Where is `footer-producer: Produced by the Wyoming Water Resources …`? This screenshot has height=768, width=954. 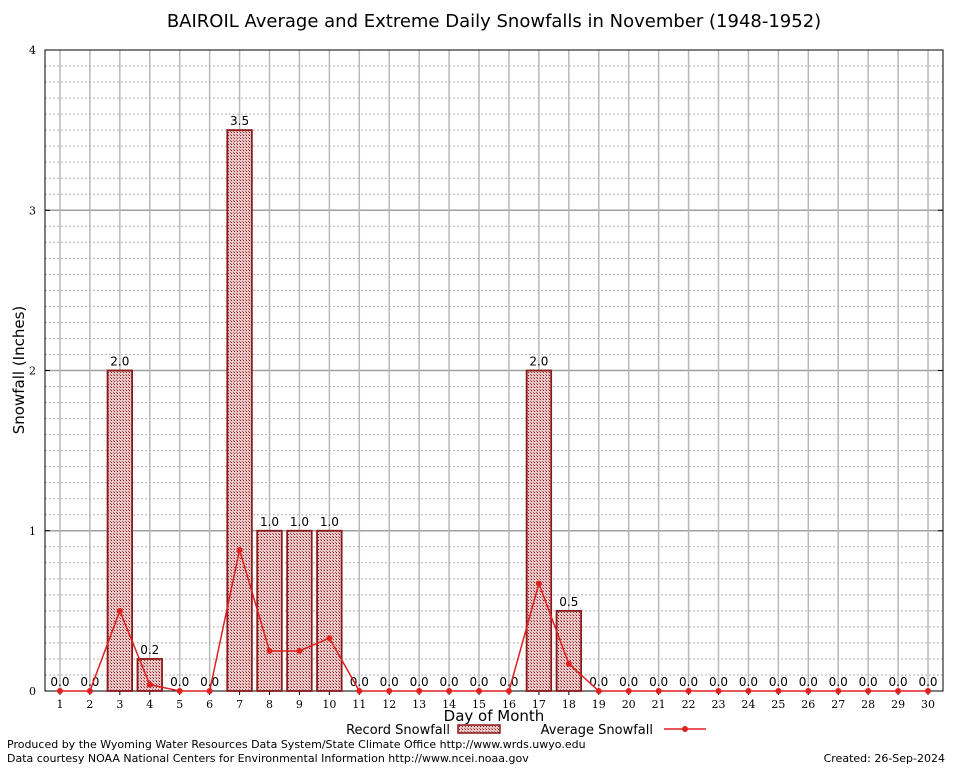 footer-producer: Produced by the Wyoming Water Resources … is located at coordinates (296, 744).